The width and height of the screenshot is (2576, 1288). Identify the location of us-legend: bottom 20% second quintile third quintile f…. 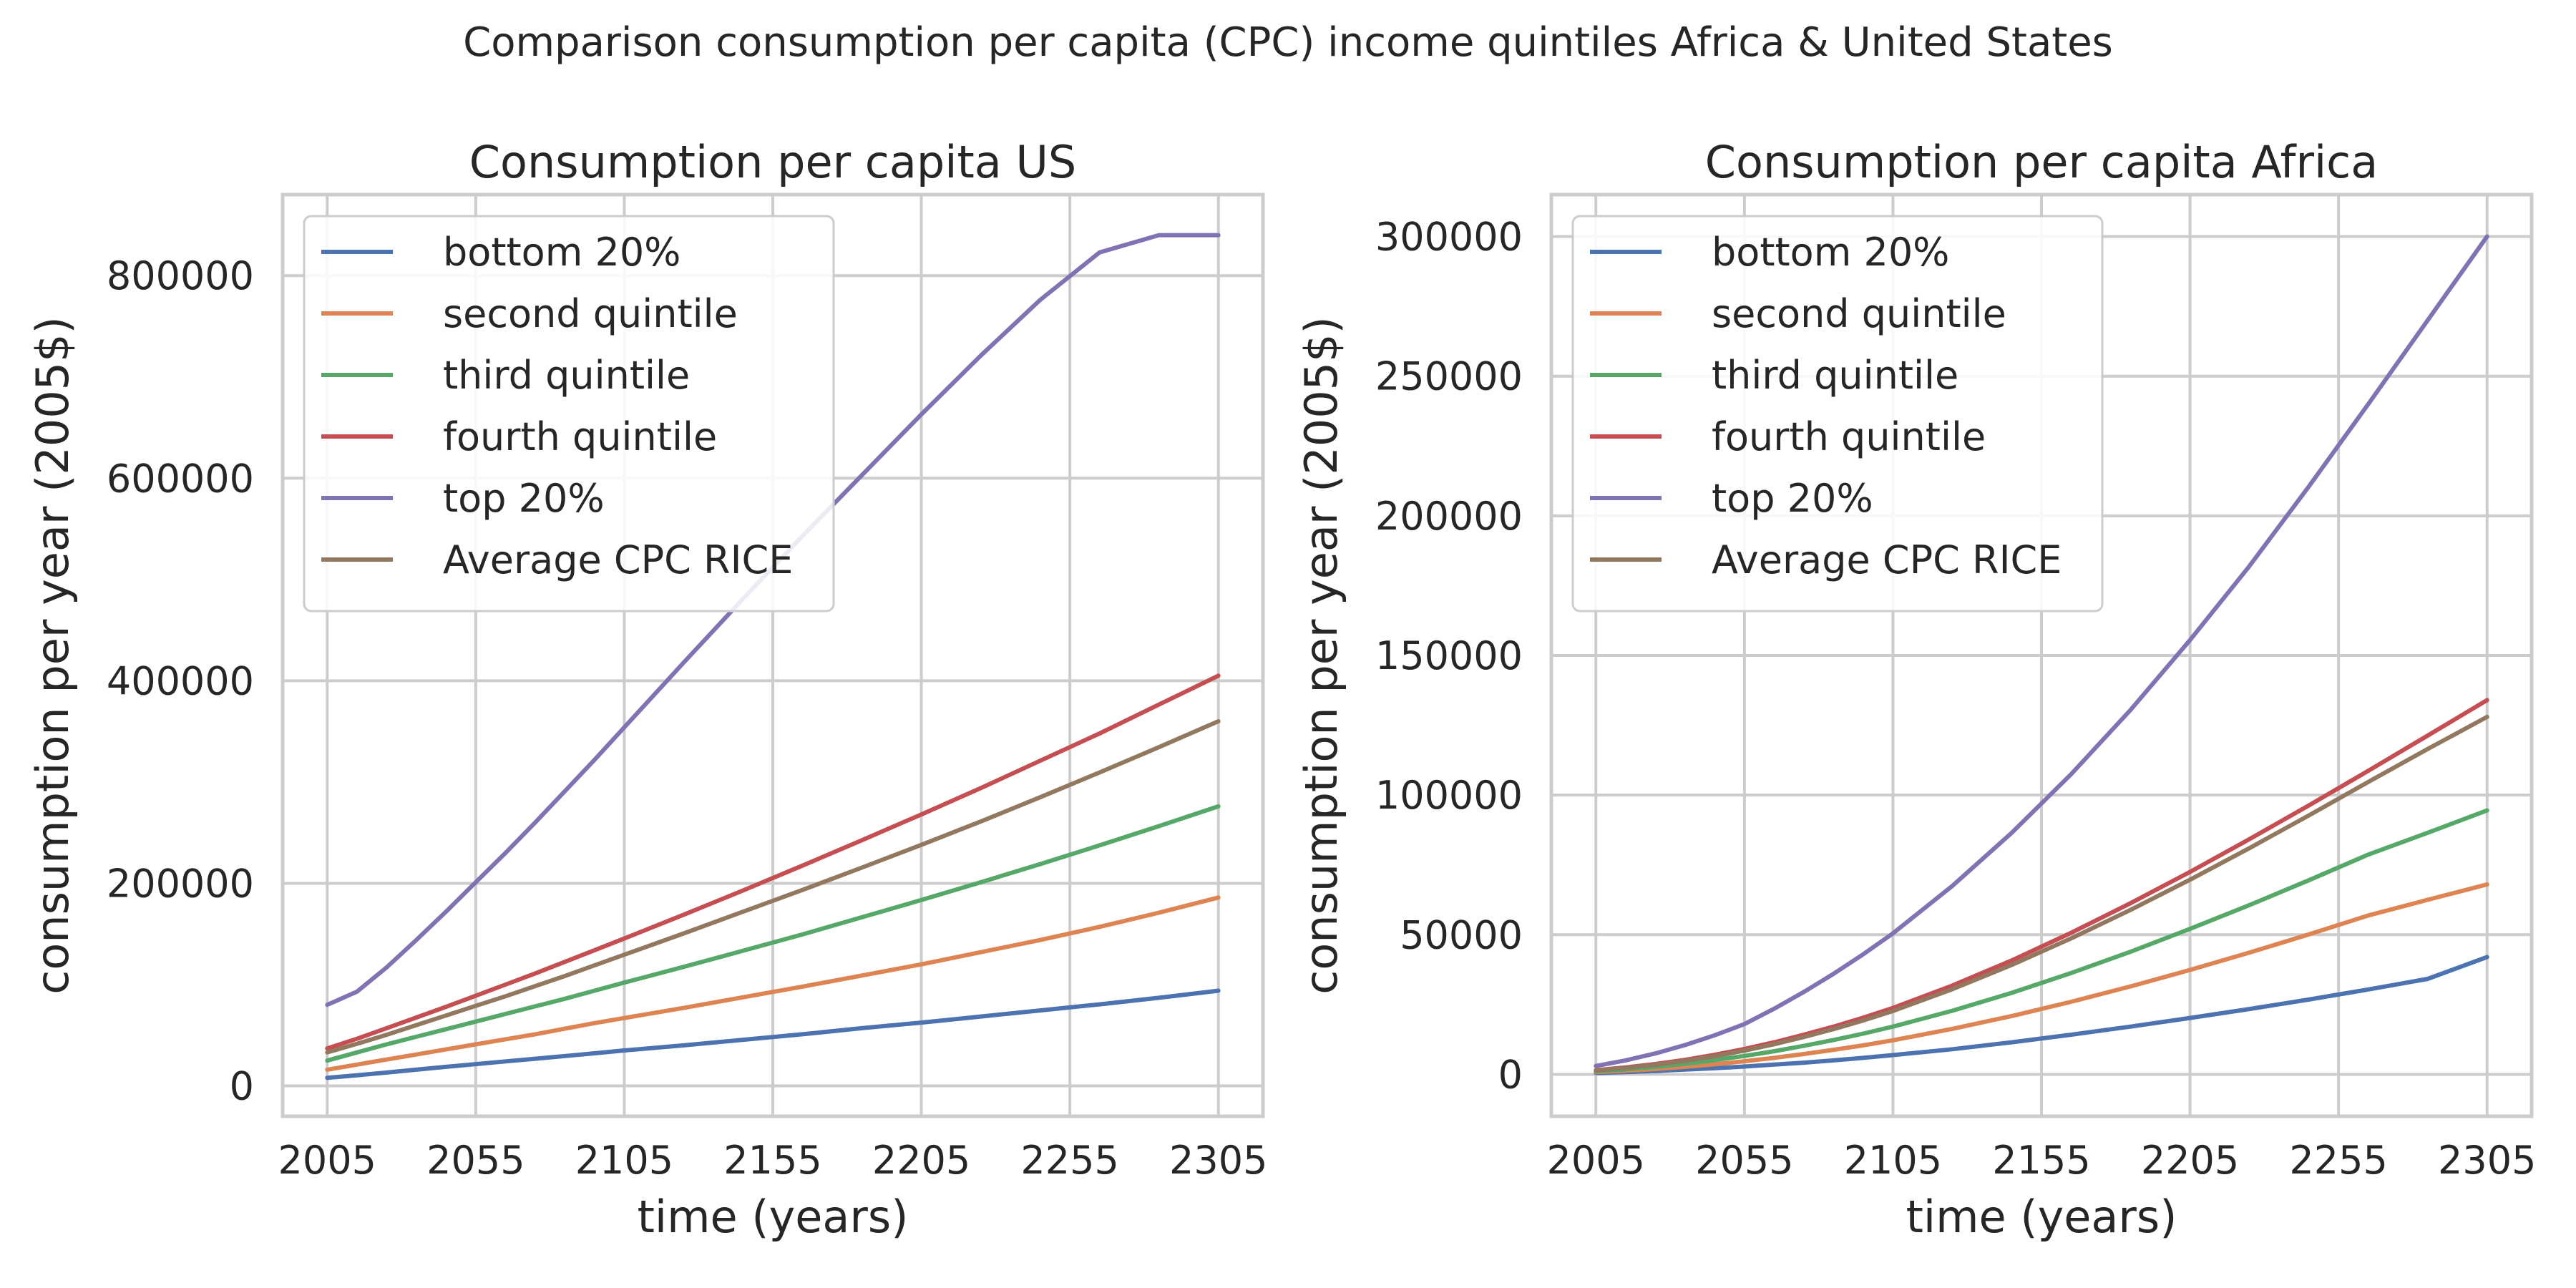
(569, 414).